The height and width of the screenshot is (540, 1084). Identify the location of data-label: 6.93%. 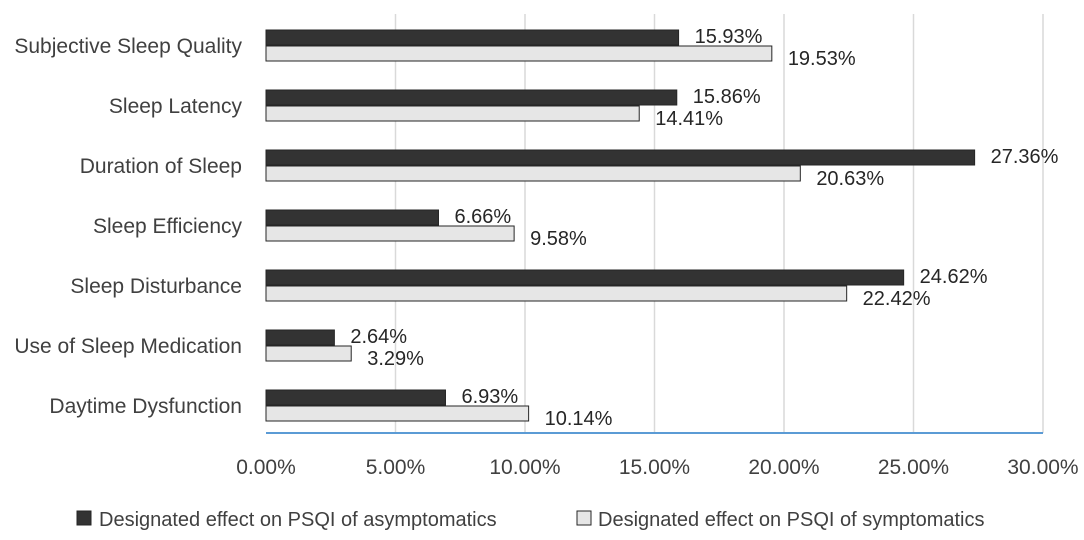
(489, 397).